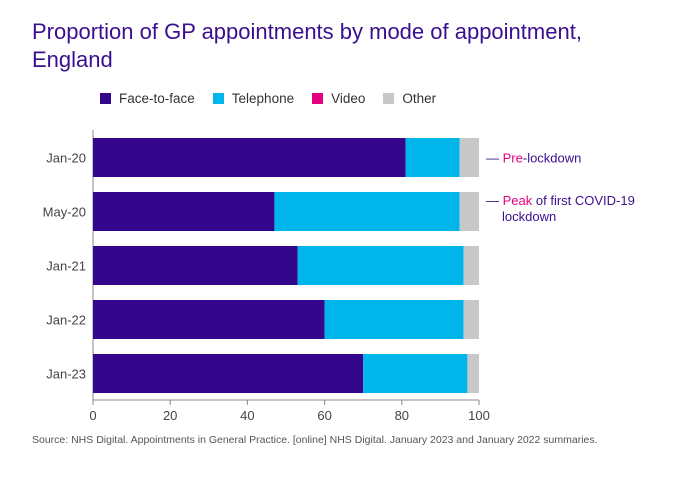 The height and width of the screenshot is (481, 680). I want to click on annotation-jan-20: — Pre-lockdown, so click(533, 158).